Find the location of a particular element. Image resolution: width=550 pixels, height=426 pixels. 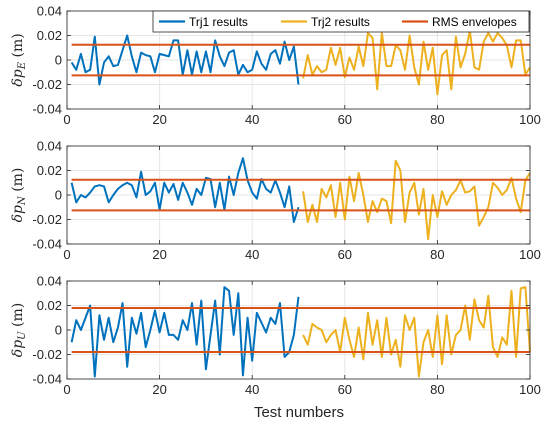

legend-label-trj1-results: Trj1 results is located at coordinates (218, 22).